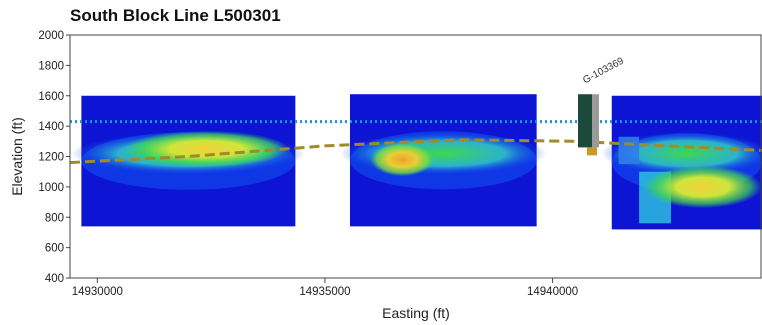 This screenshot has height=325, width=762. Describe the element at coordinates (552, 292) in the screenshot. I see `x-tick-label: 14940000` at that location.